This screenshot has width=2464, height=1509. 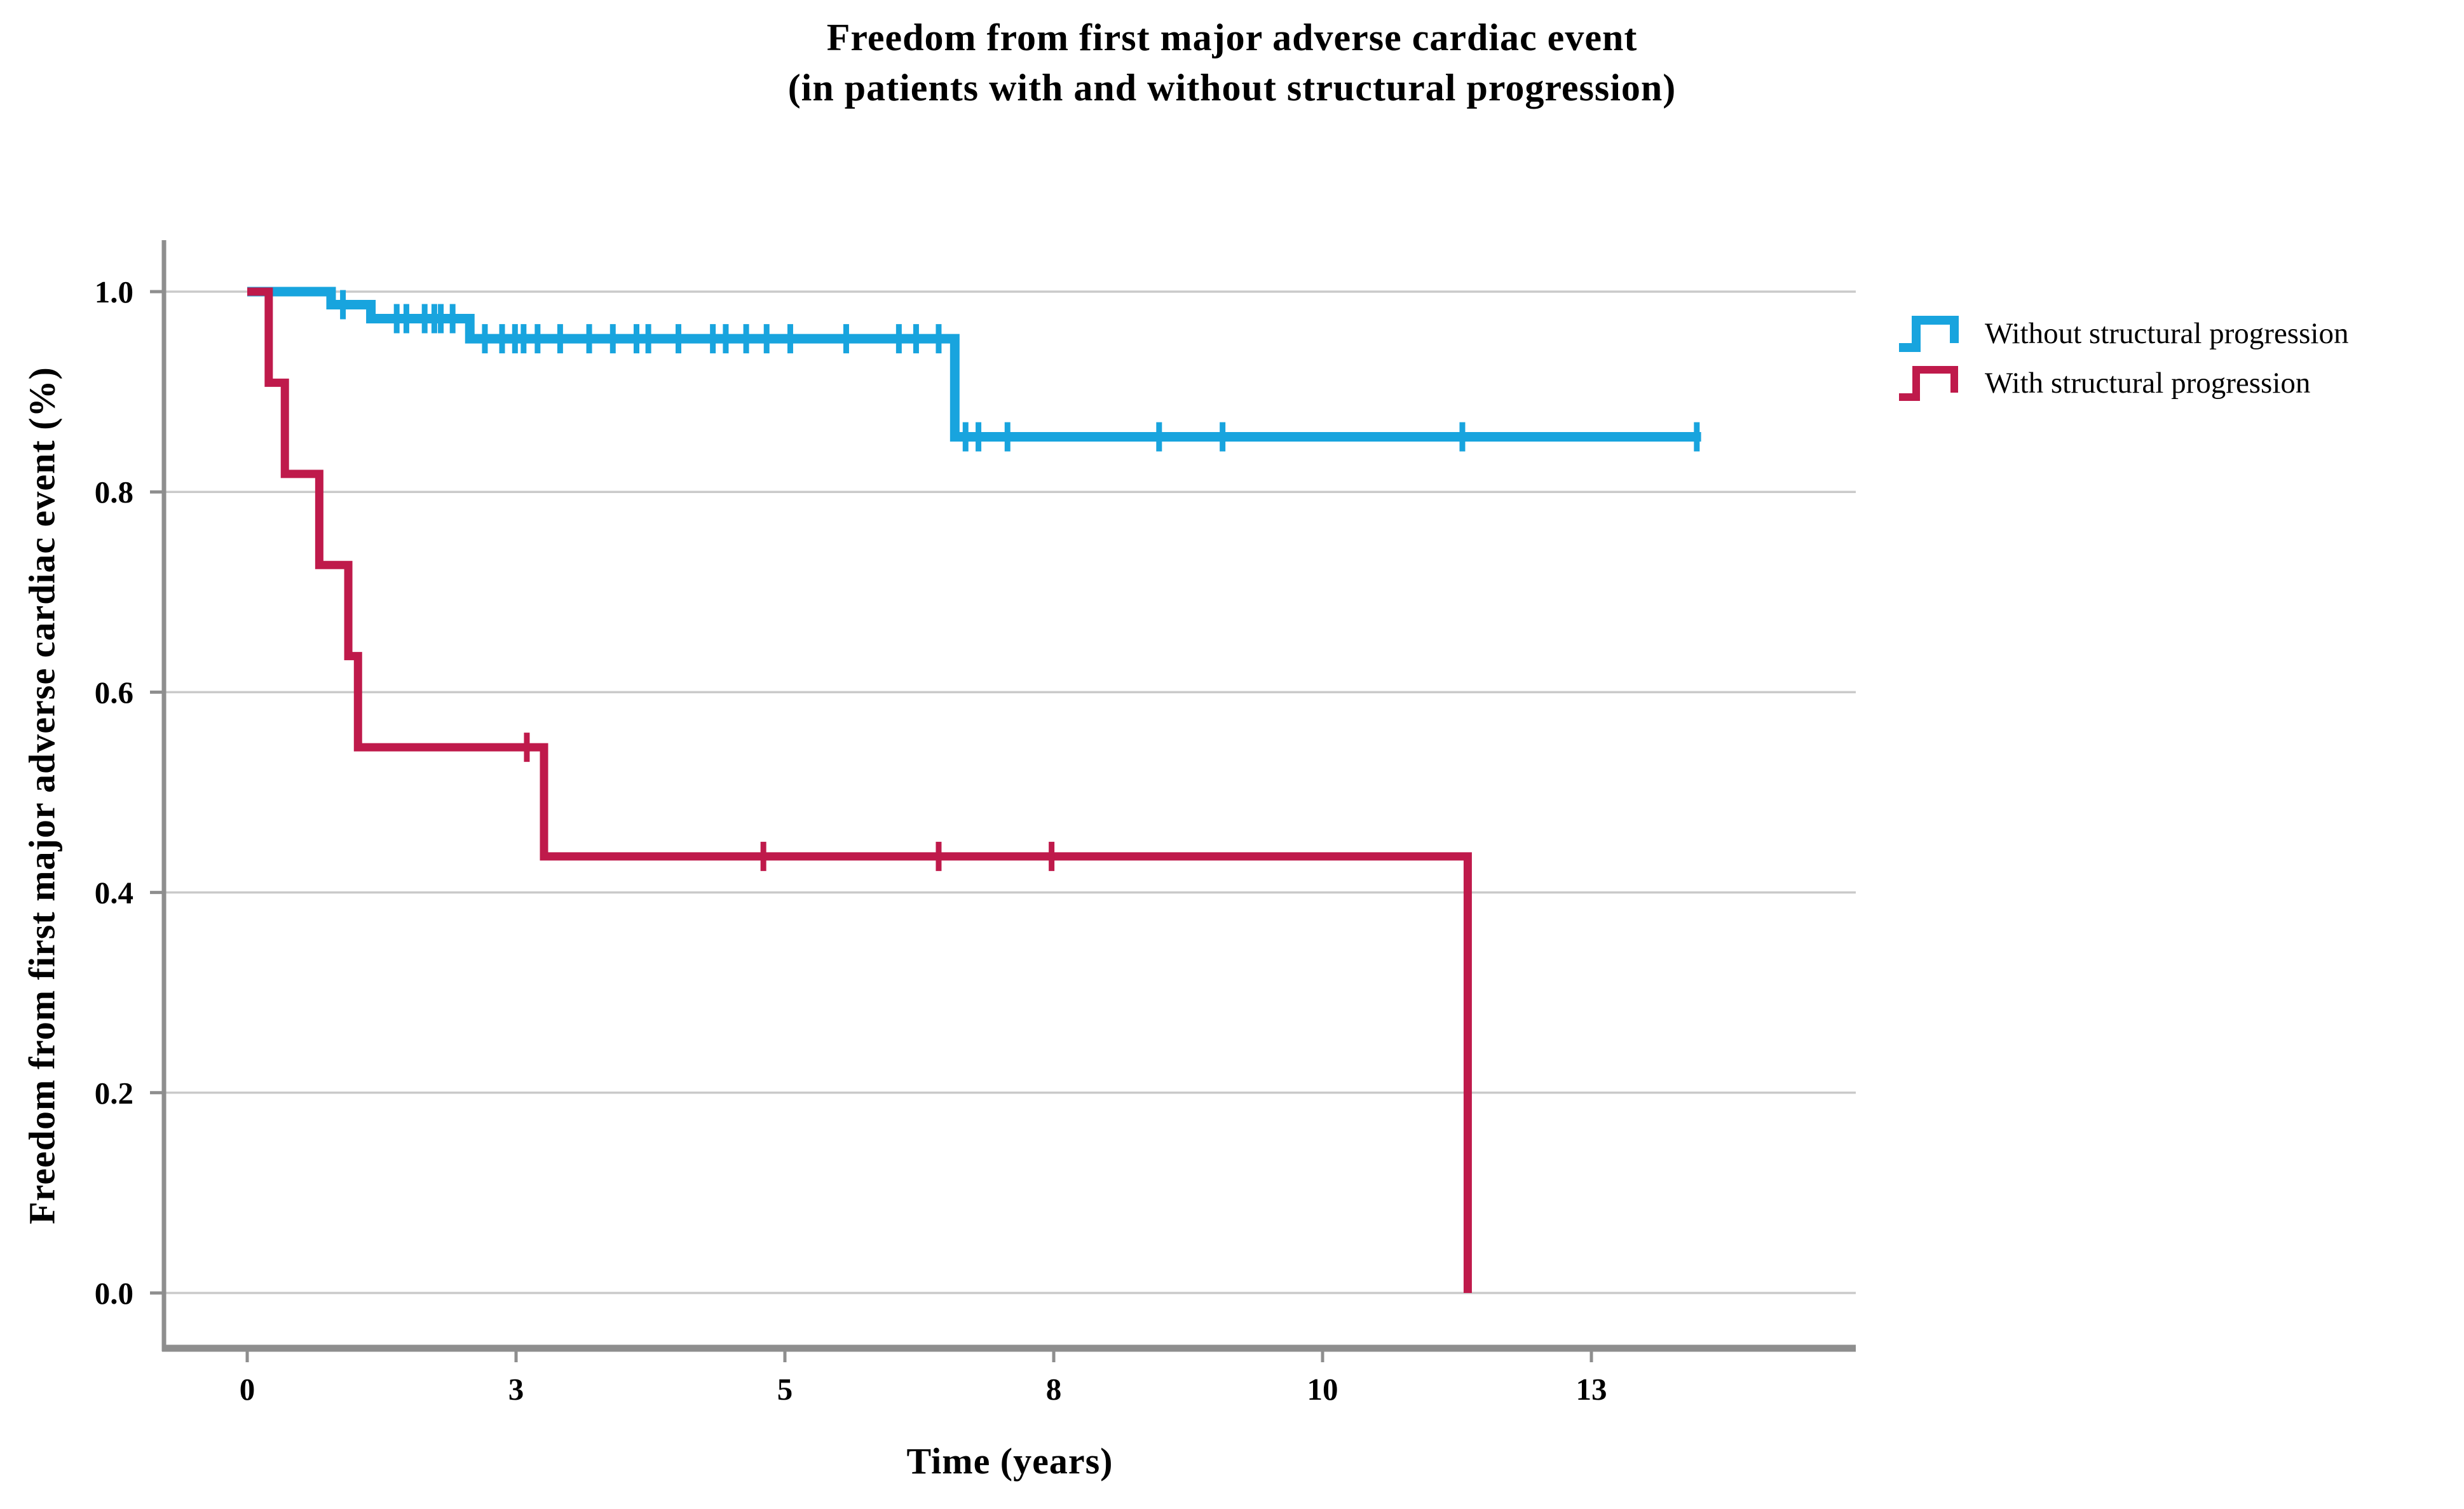 What do you see at coordinates (114, 1293) in the screenshot?
I see `y-tick-label: 0.0` at bounding box center [114, 1293].